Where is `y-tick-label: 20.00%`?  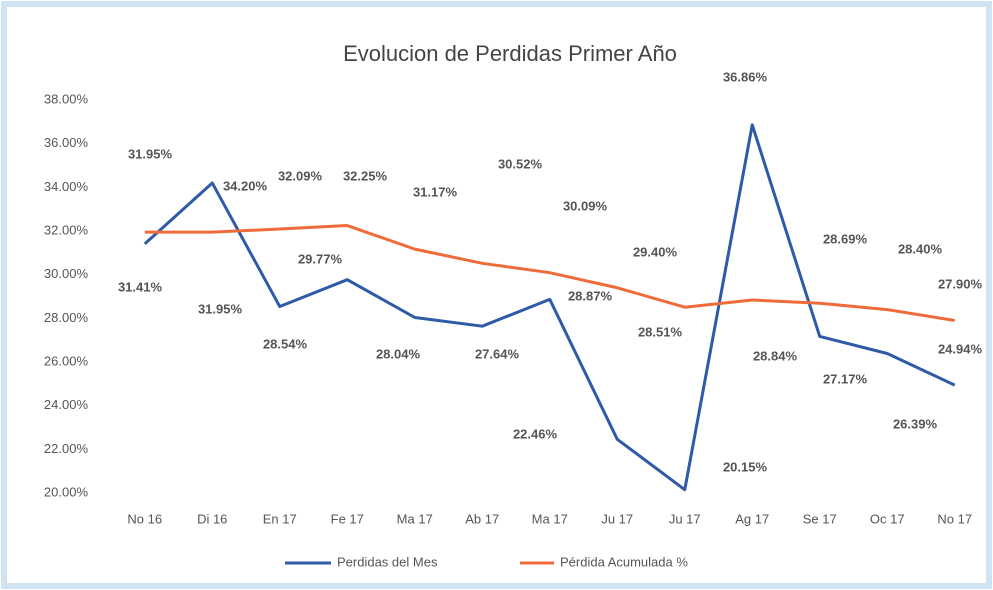
y-tick-label: 20.00% is located at coordinates (66, 491).